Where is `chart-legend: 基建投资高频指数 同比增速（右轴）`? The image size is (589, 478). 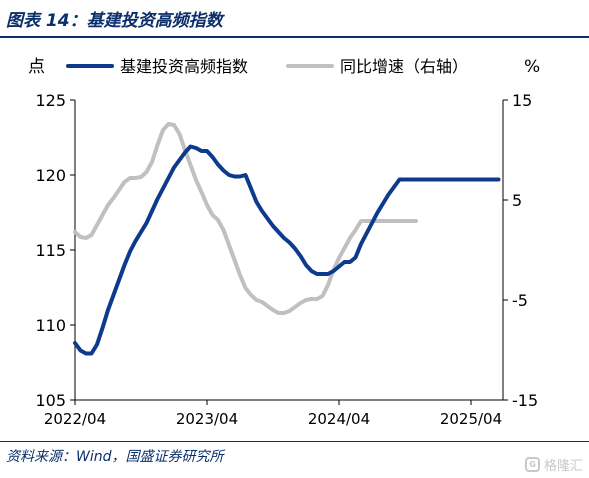 chart-legend: 基建投资高频指数 同比增速（右轴） is located at coordinates (267, 66).